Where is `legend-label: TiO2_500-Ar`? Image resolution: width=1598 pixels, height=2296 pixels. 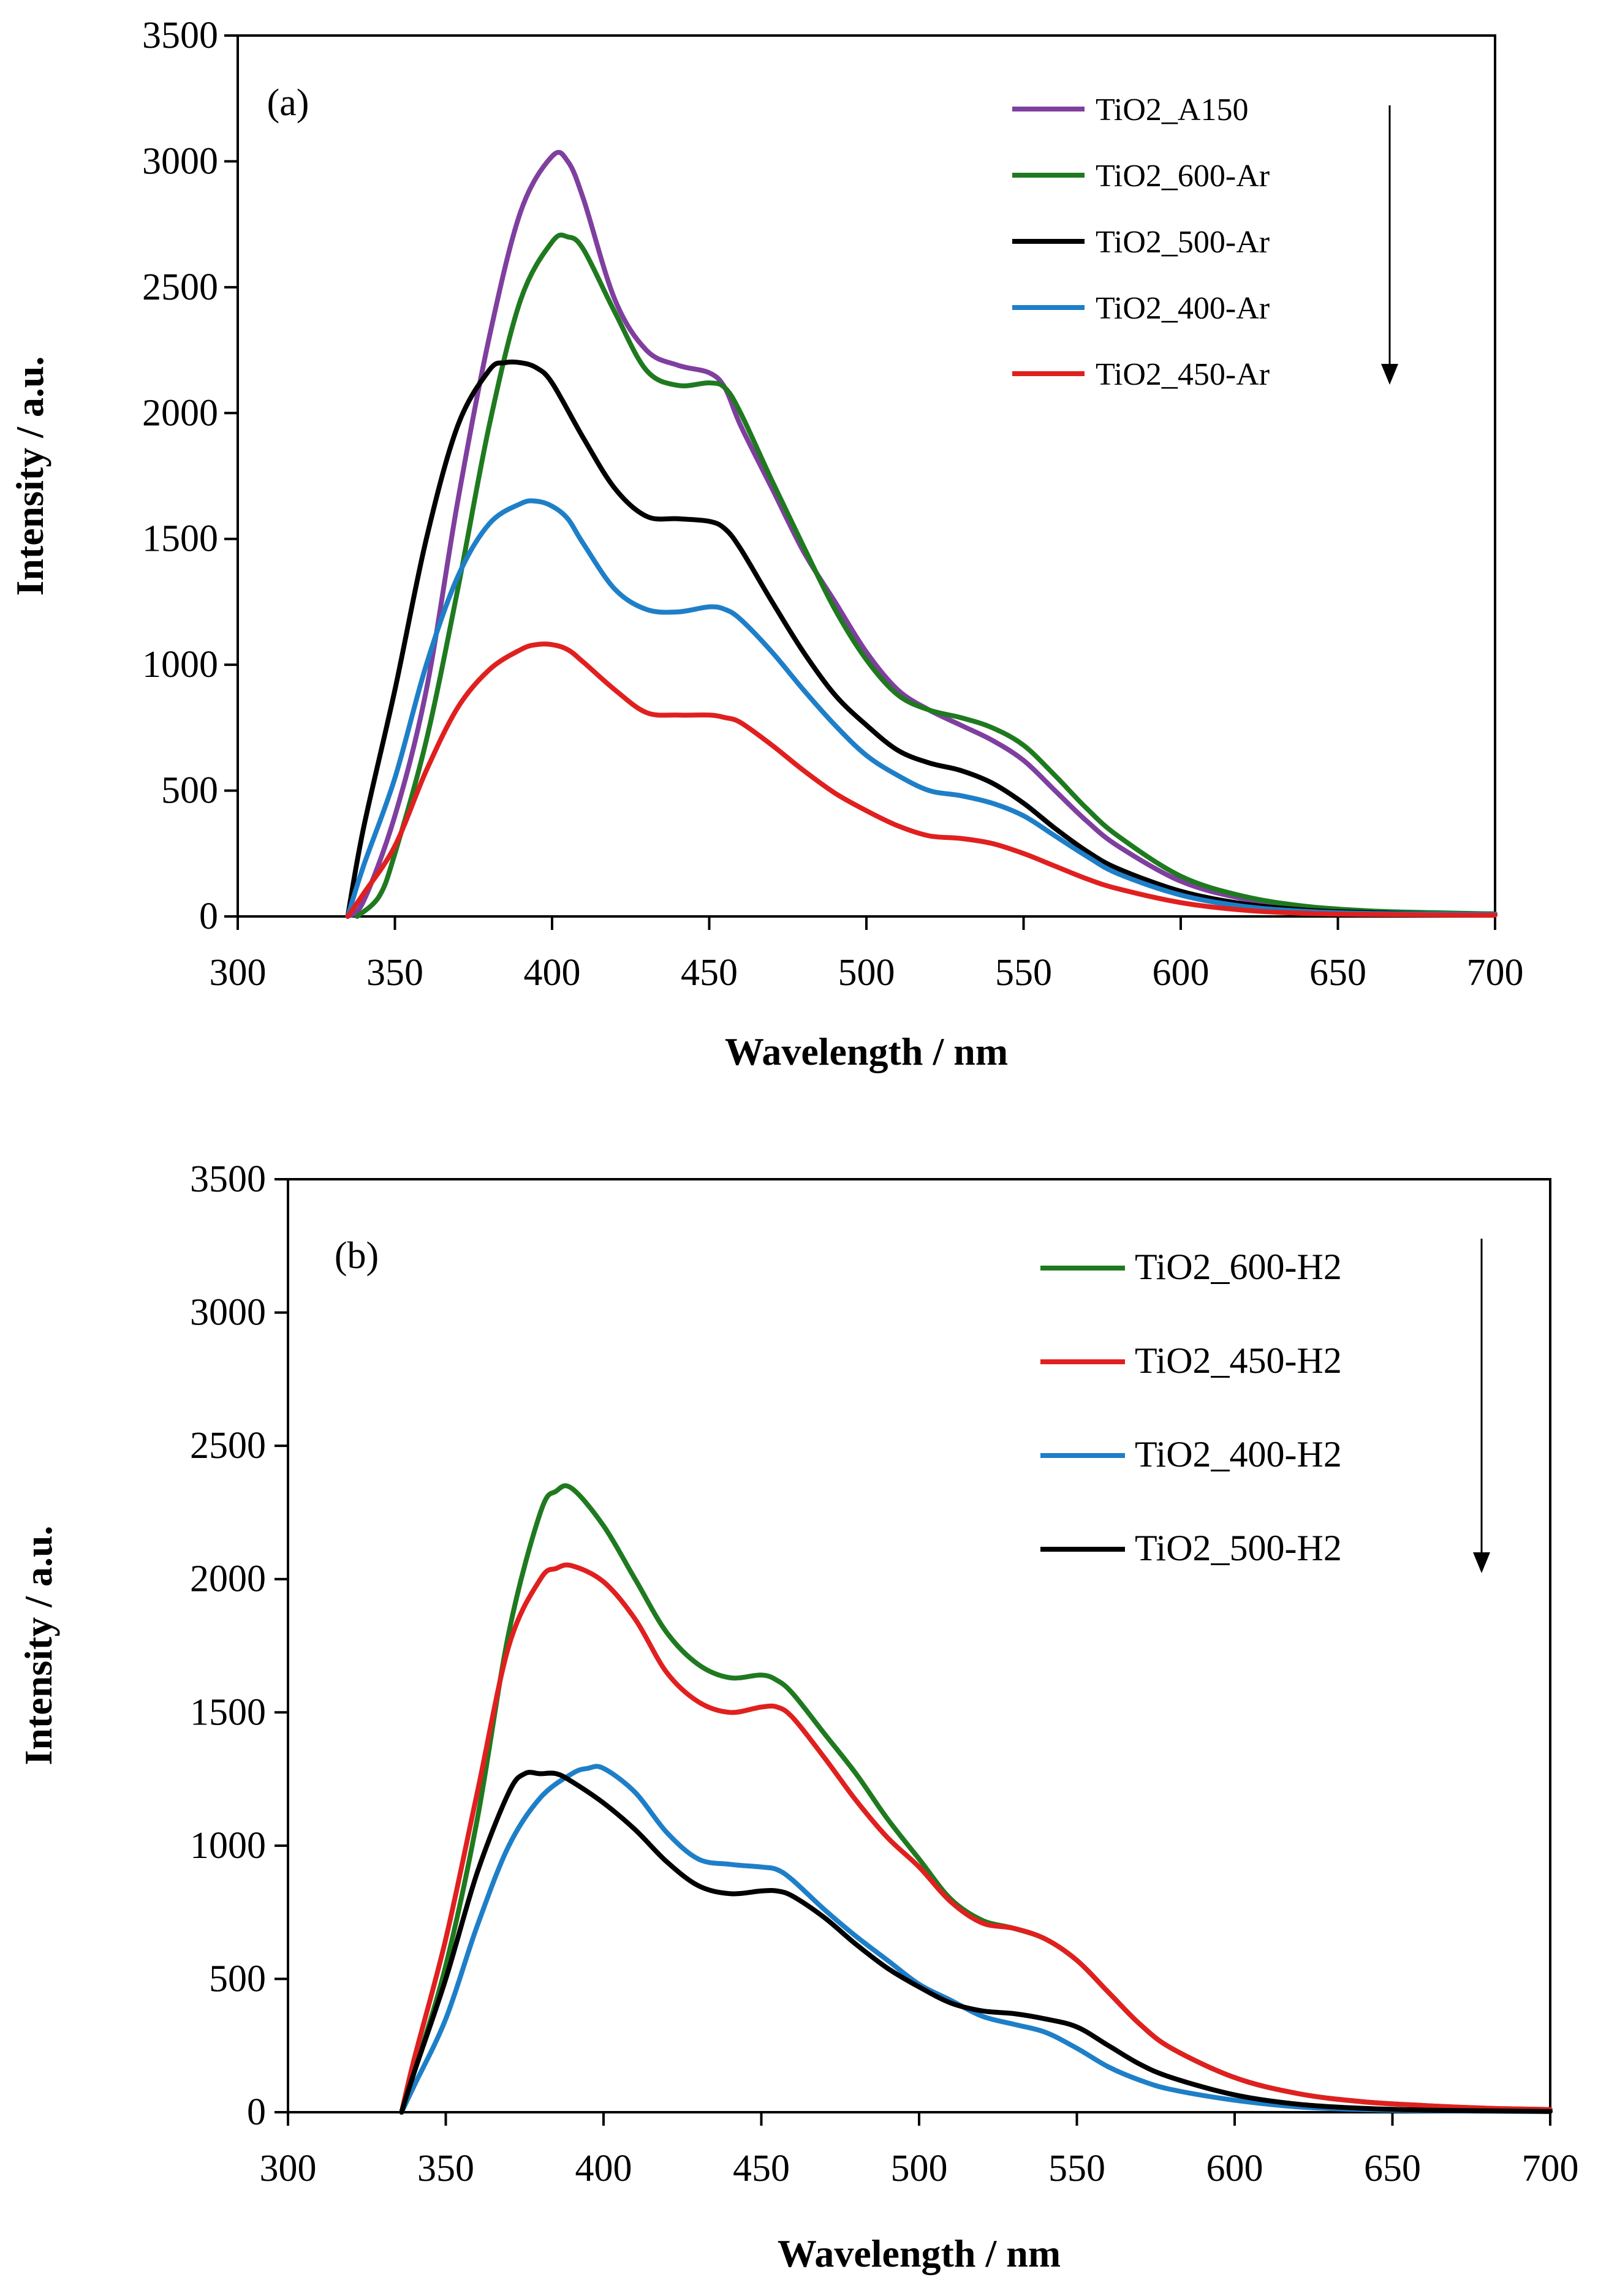
legend-label: TiO2_500-Ar is located at coordinates (1183, 242).